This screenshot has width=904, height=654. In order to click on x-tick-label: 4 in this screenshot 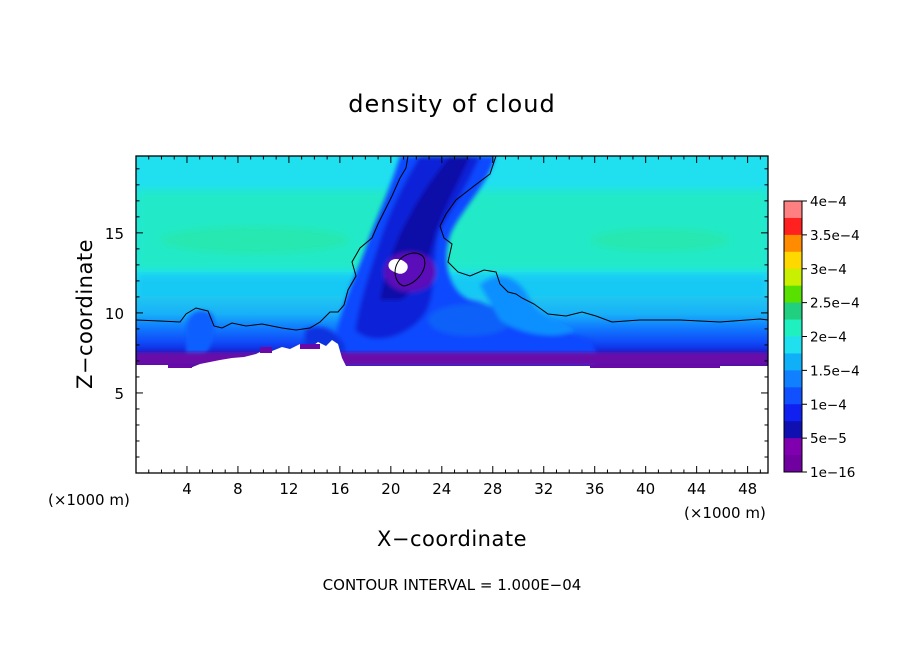, I will do `click(187, 489)`.